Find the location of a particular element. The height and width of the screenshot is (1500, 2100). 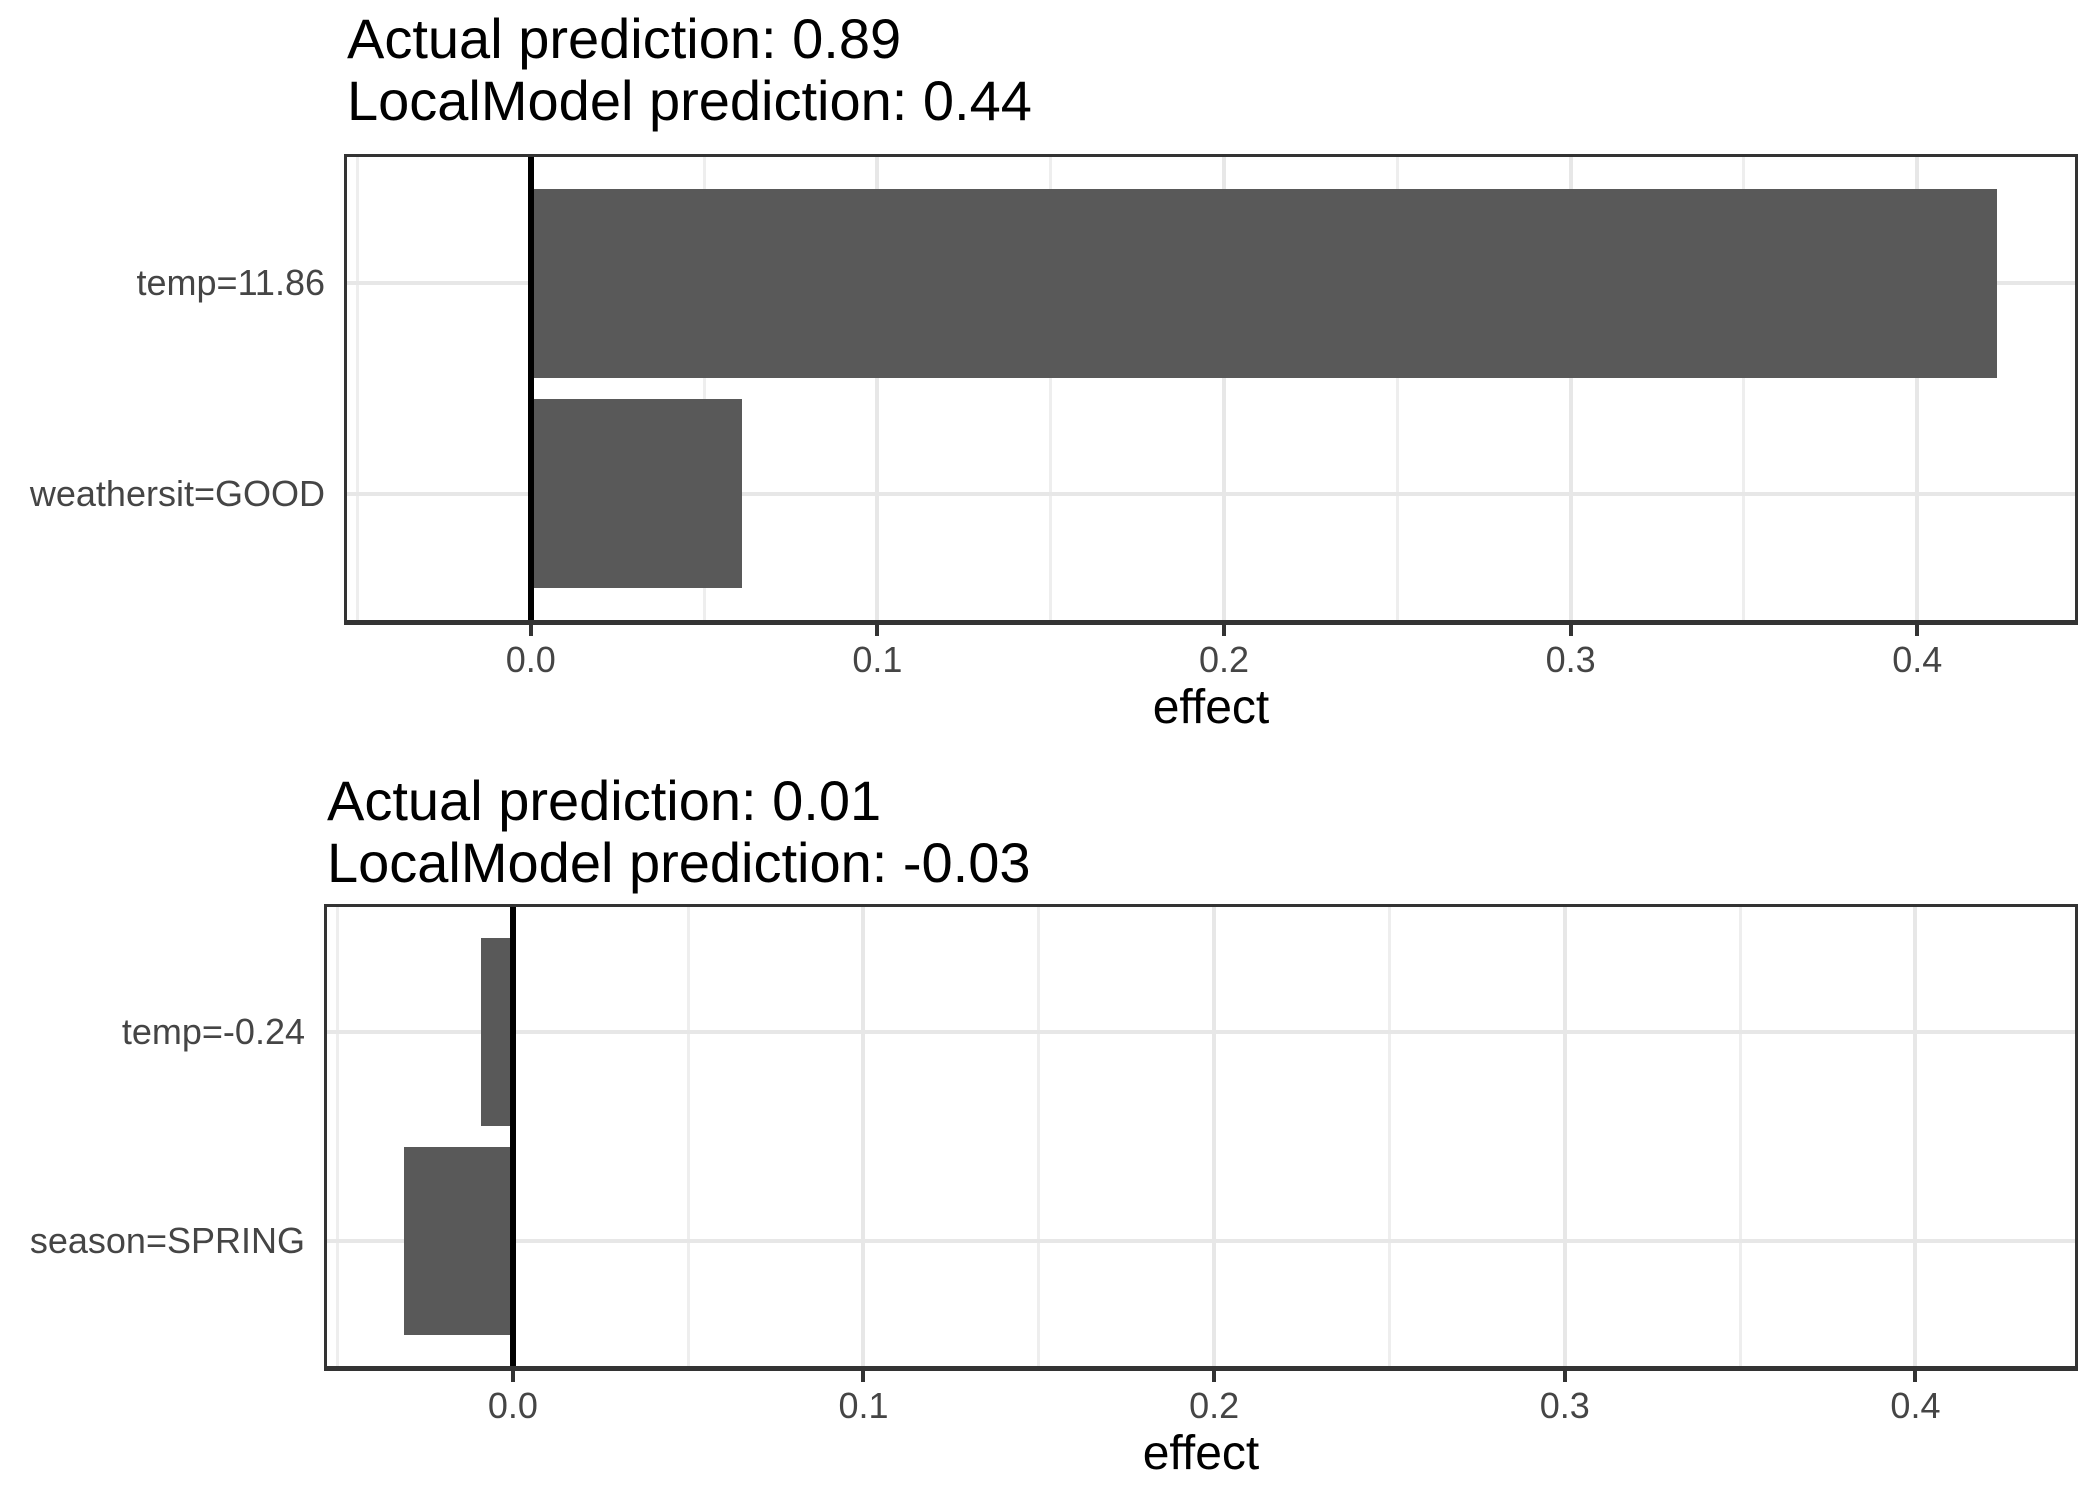

y-category-label: temp=11.86 is located at coordinates (230, 283).